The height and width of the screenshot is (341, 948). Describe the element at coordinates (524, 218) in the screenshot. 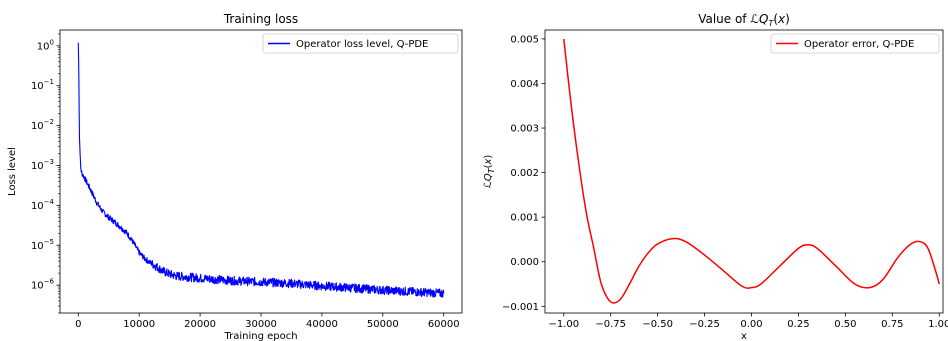

I see `y-tick-label: 0.001` at that location.